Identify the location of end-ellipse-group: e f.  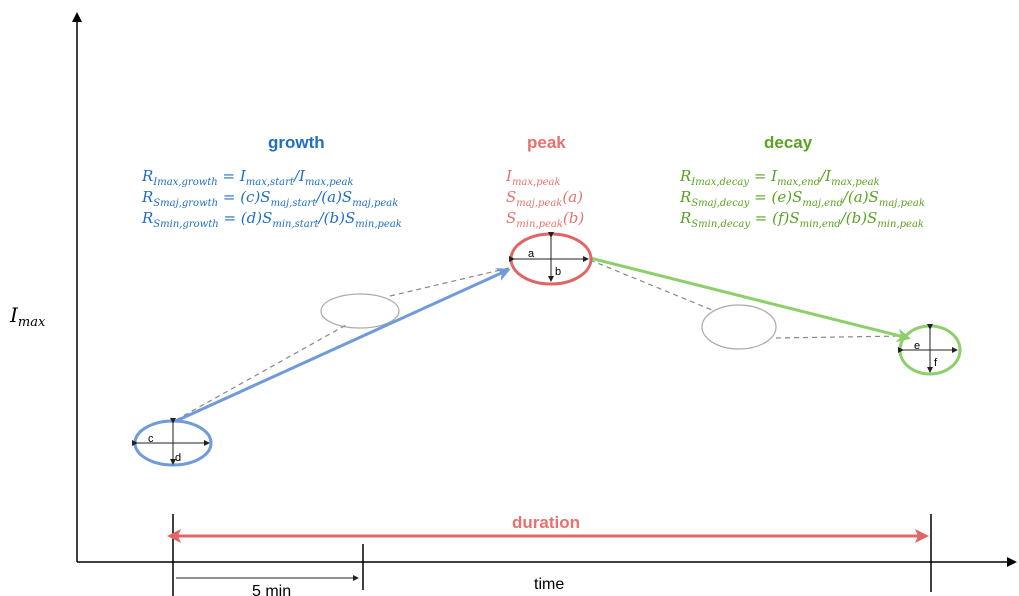
(930, 350).